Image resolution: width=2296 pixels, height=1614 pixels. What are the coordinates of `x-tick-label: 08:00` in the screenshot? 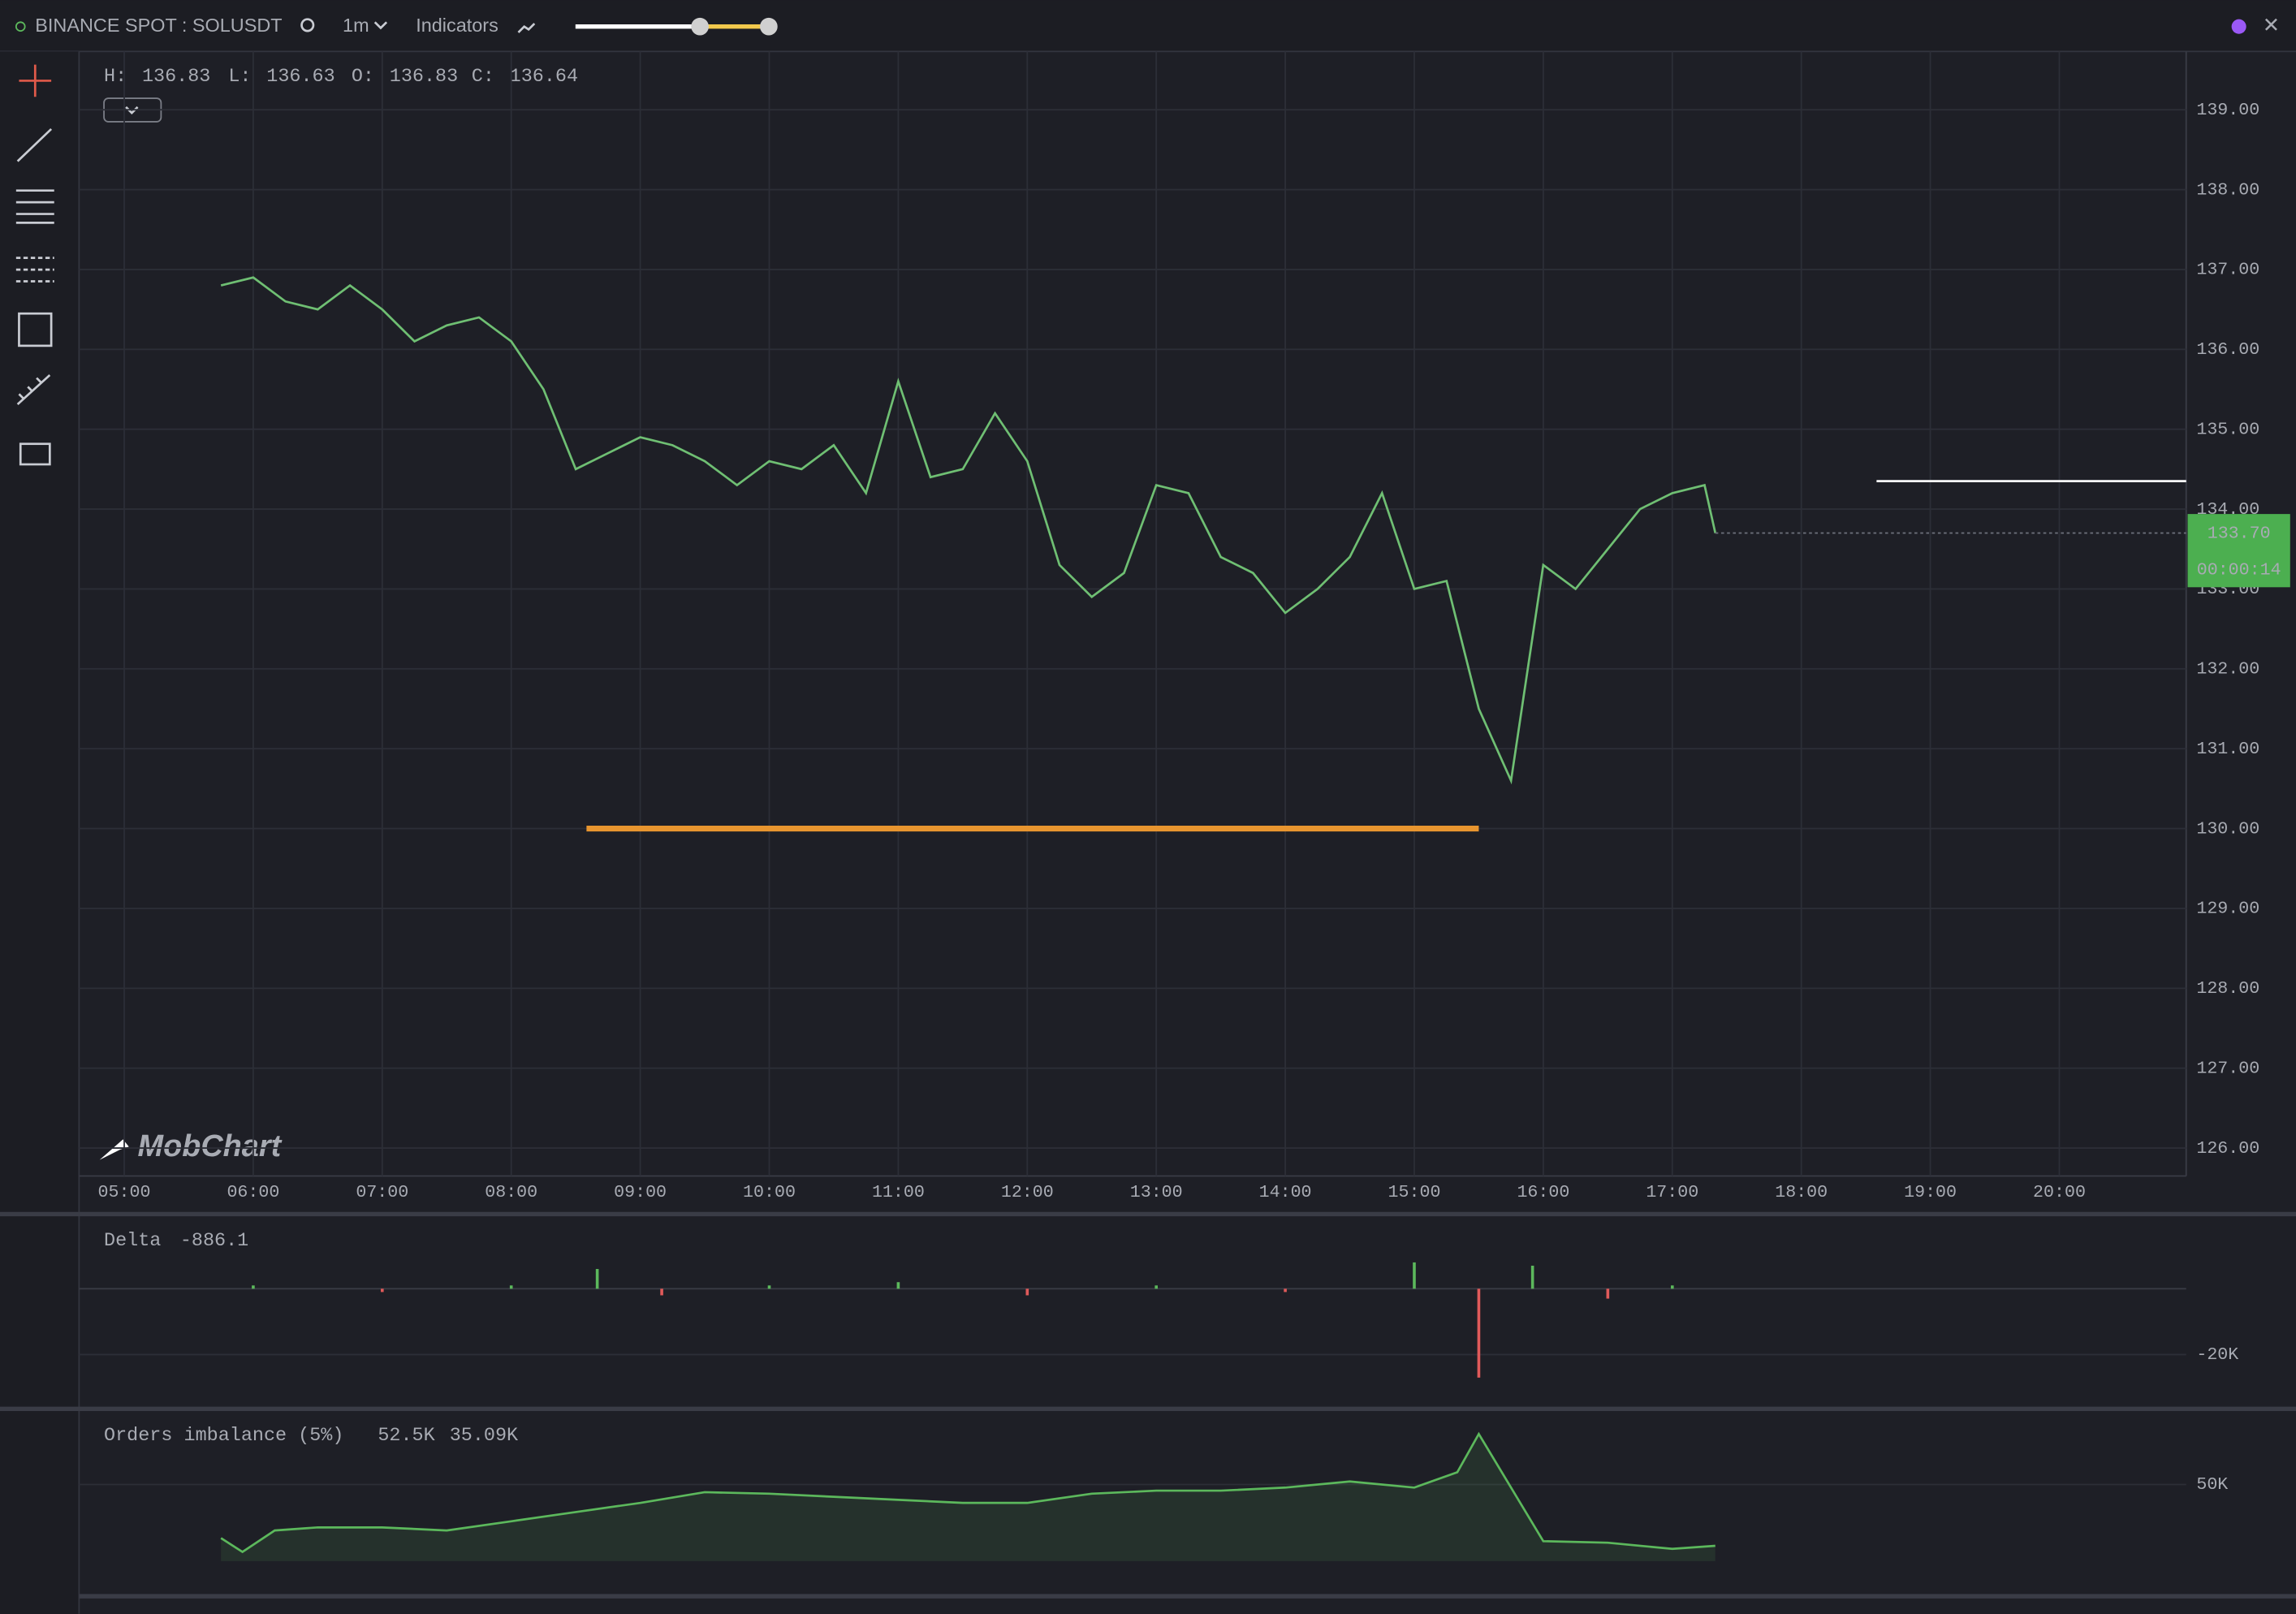 It's located at (511, 1192).